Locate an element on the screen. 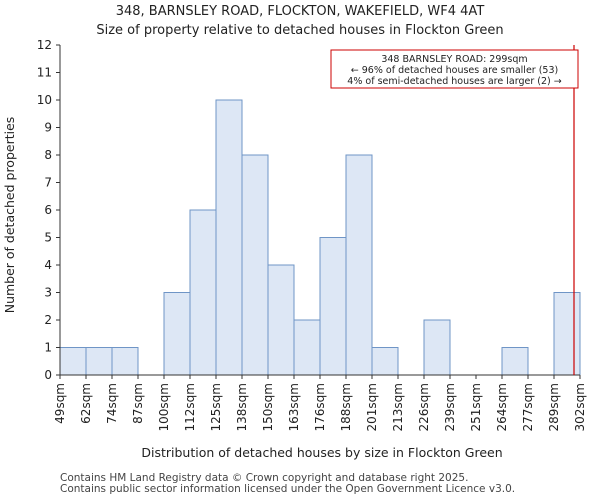 This screenshot has height=500, width=600. bar-188sqm is located at coordinates (359, 265).